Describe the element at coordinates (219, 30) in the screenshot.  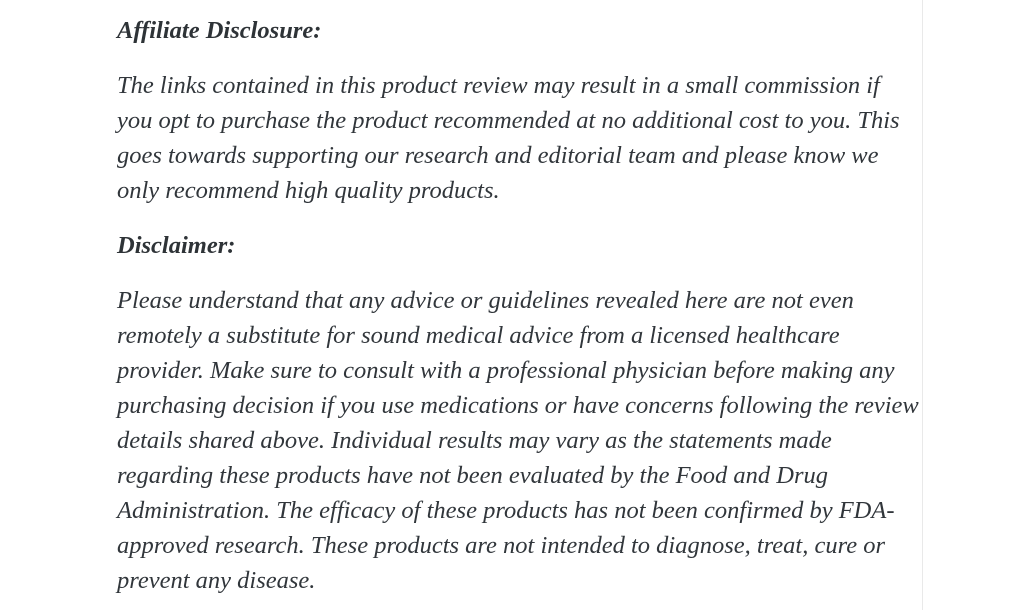
I see `affiliate-disclosure-heading: Affiliate Disclosure:` at that location.